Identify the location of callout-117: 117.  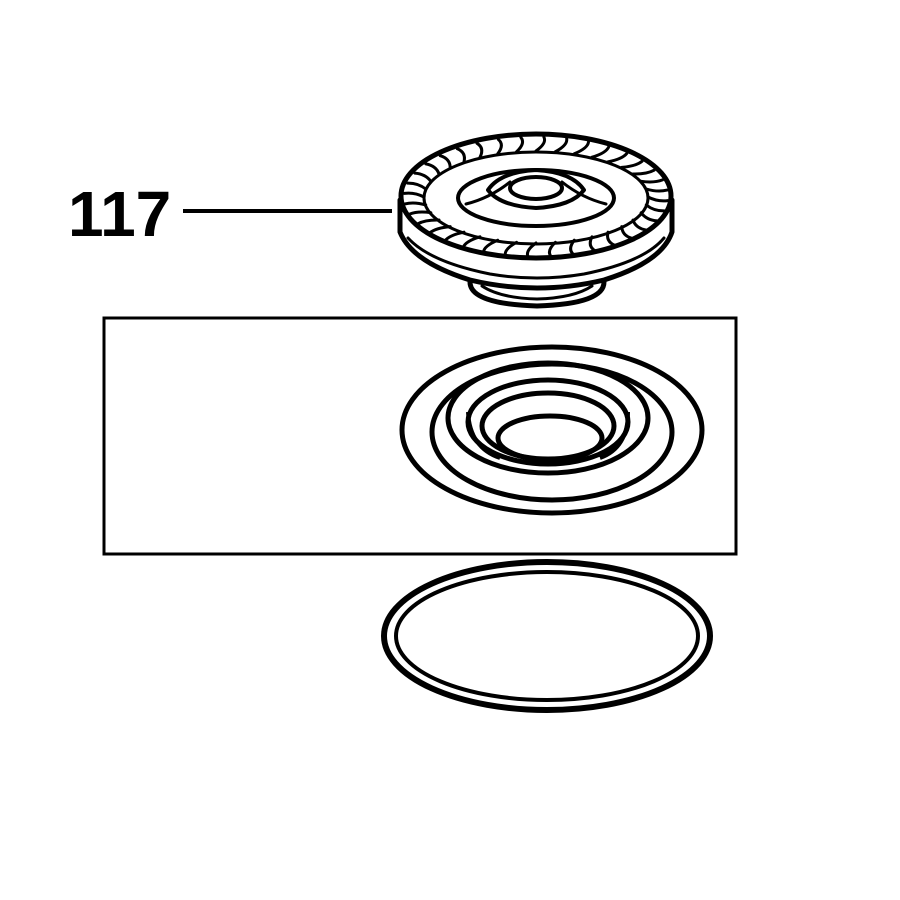
(230, 214).